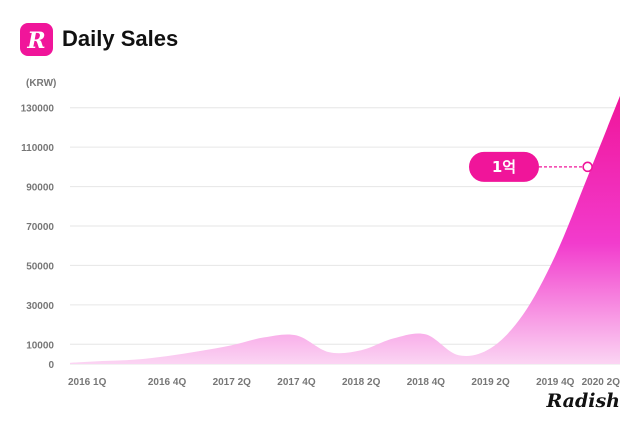  What do you see at coordinates (601, 382) in the screenshot?
I see `x-tick-label: 2020 2Q` at bounding box center [601, 382].